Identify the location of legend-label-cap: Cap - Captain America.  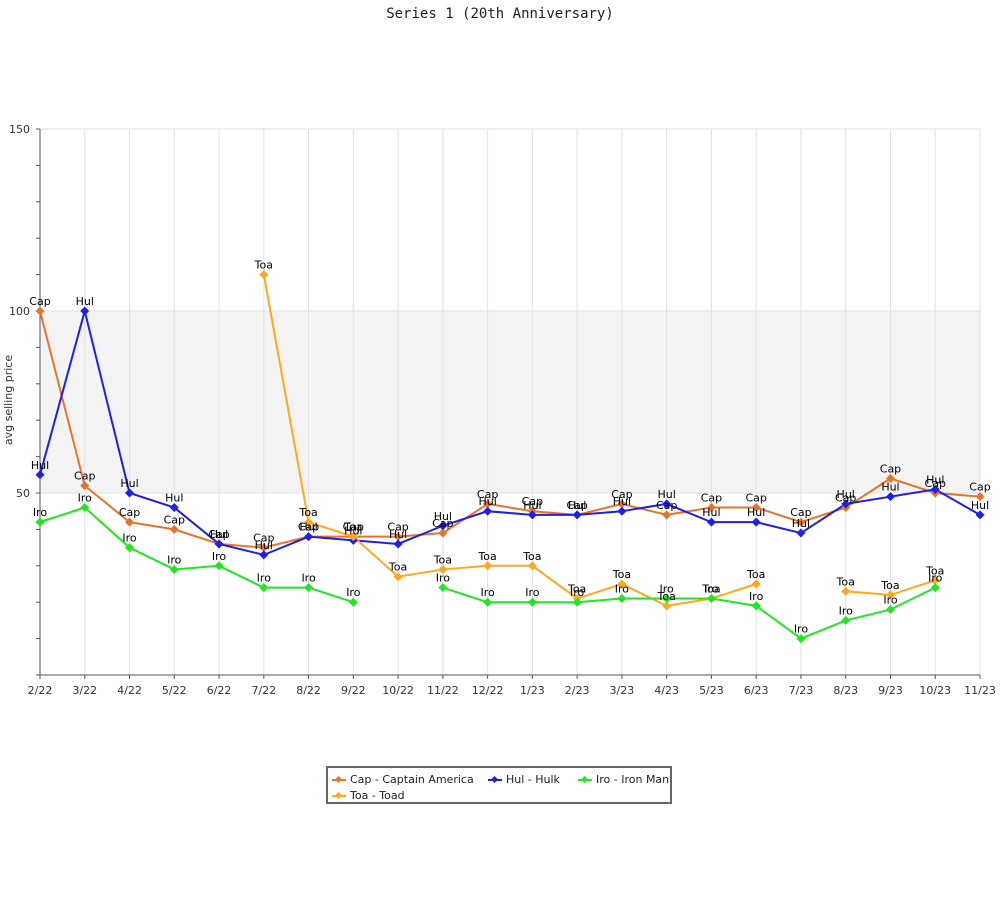
(412, 779).